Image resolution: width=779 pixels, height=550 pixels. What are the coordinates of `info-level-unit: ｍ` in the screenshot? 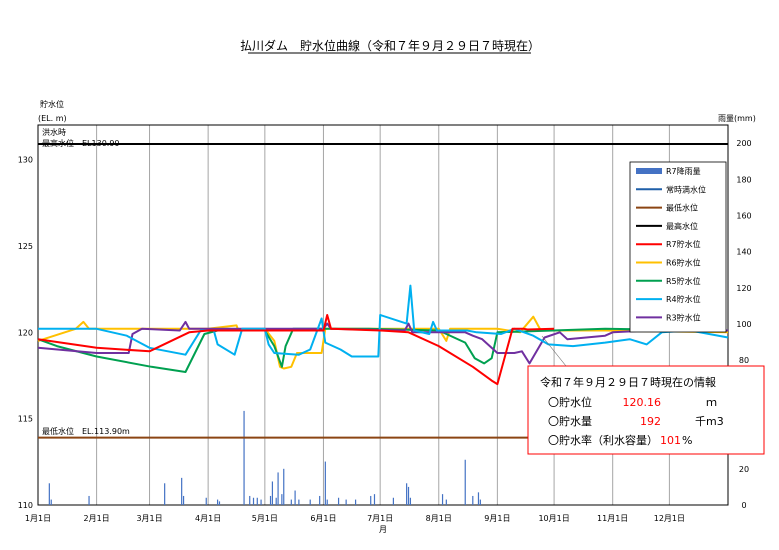 It's located at (711, 402).